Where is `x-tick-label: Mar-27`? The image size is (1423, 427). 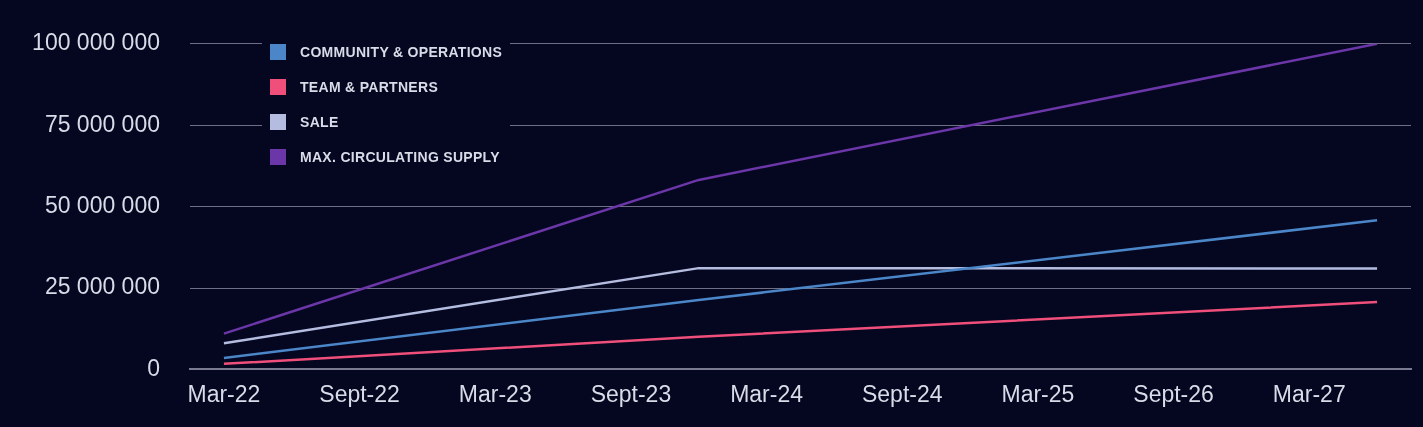
x-tick-label: Mar-27 is located at coordinates (1309, 393).